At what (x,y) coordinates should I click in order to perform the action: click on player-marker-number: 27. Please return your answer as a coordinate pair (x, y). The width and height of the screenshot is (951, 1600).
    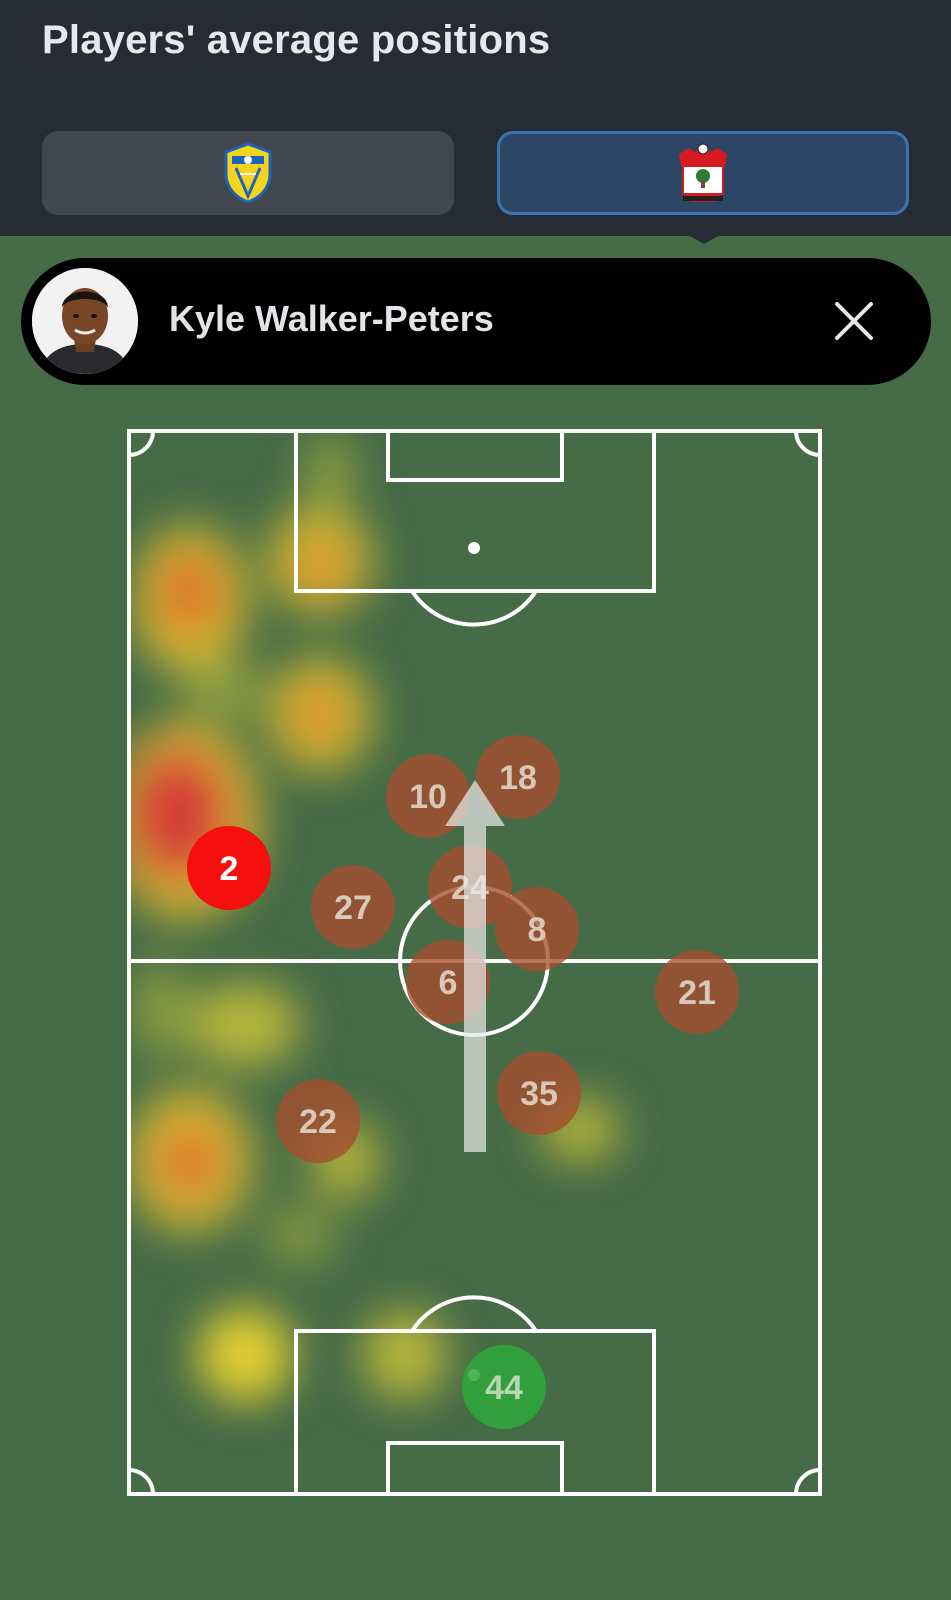
    Looking at the image, I should click on (353, 908).